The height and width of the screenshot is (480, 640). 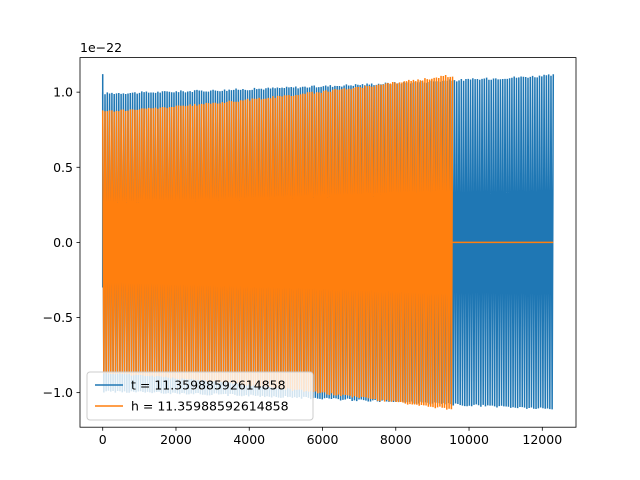 I want to click on y-tick-label: 0.5, so click(x=63, y=167).